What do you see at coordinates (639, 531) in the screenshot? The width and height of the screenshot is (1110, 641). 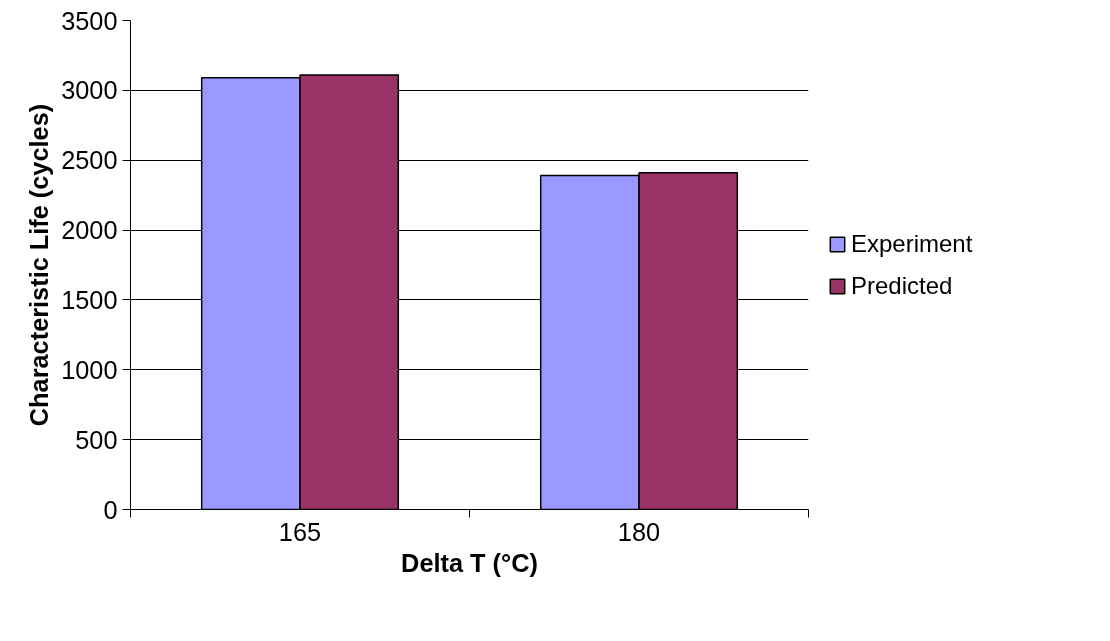 I see `x-tick-label: 180` at bounding box center [639, 531].